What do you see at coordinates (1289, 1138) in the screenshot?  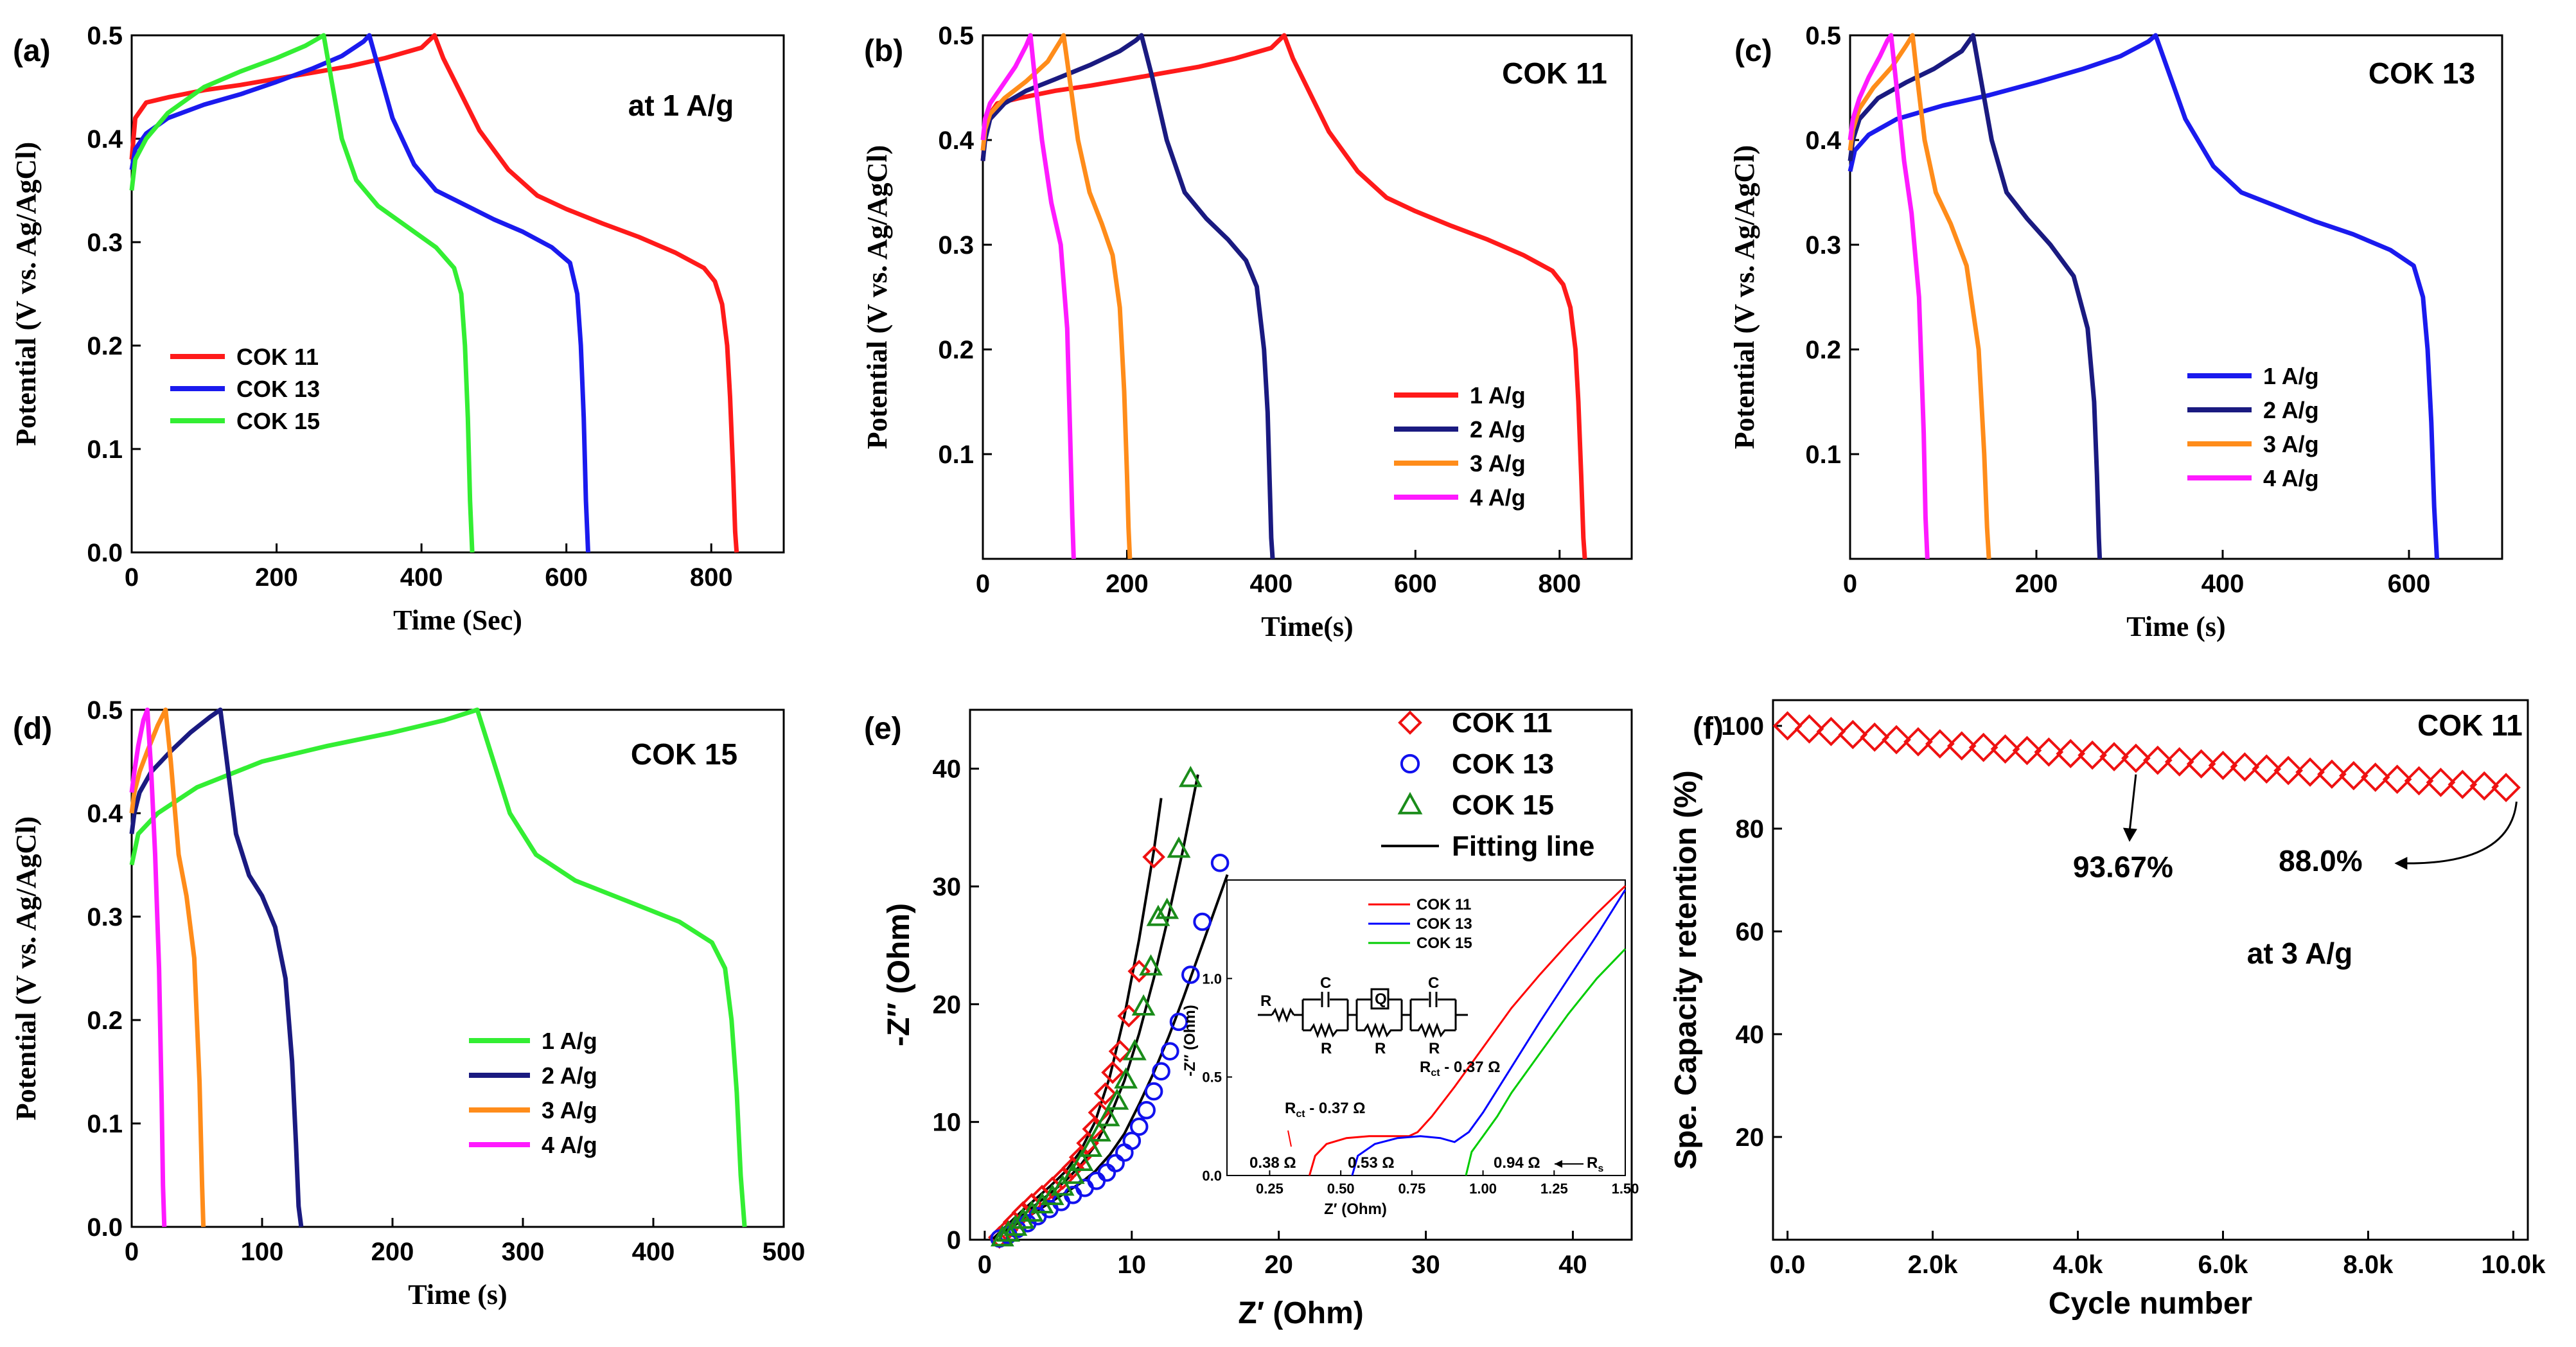 I see `annotation-arrow` at bounding box center [1289, 1138].